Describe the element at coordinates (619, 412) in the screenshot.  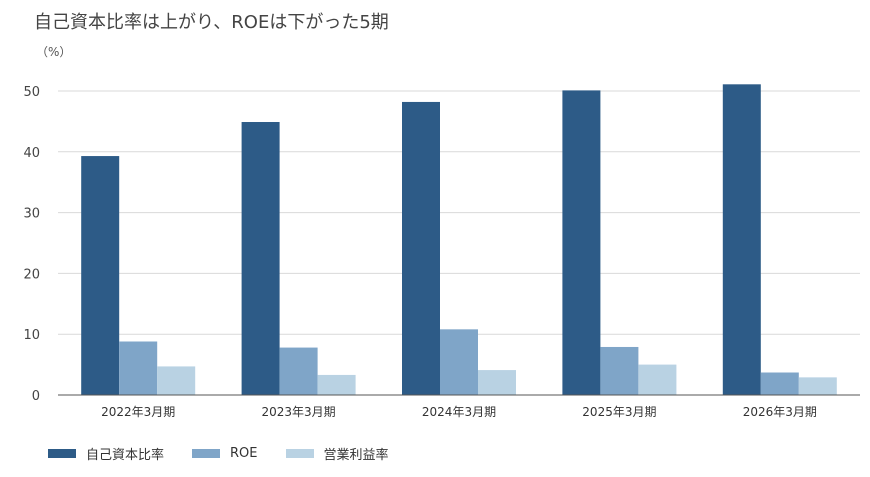
I see `x-tick-label: 2025年3月期` at that location.